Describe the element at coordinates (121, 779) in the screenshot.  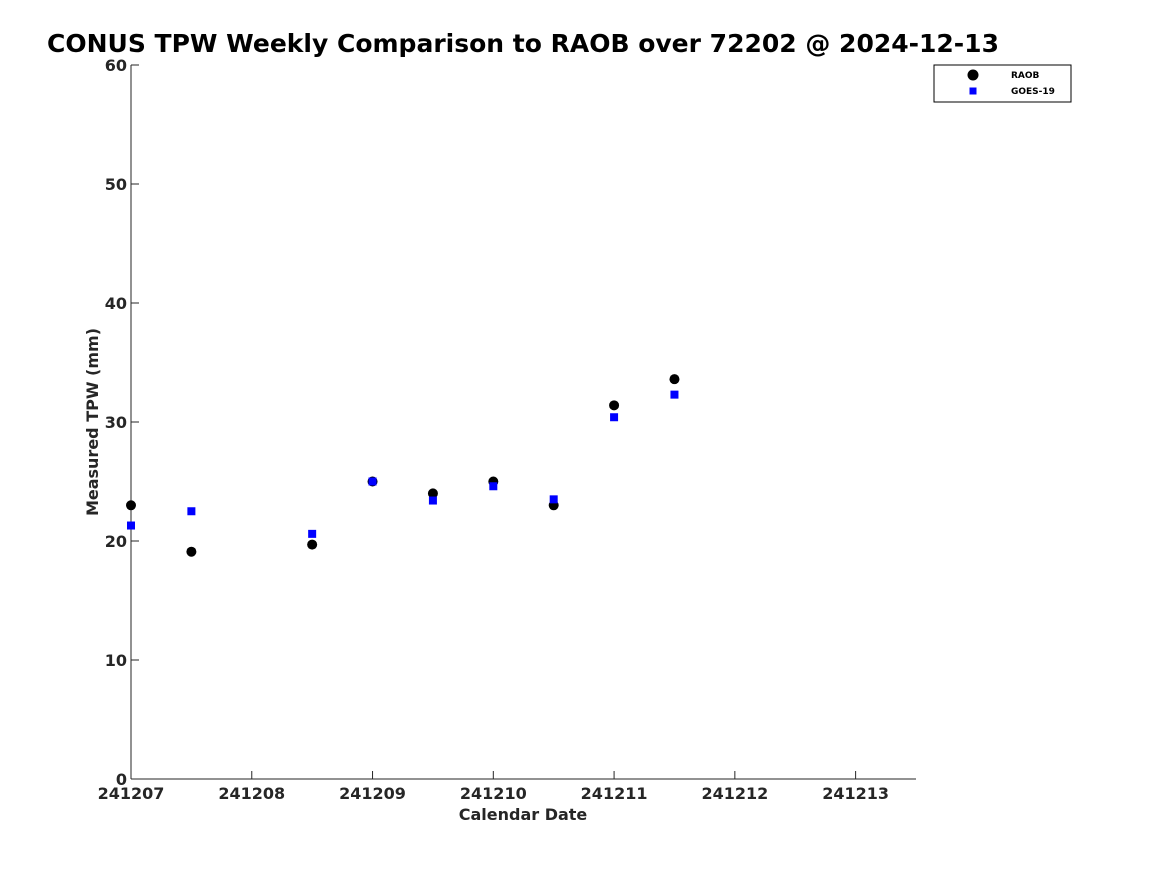
I see `y-tick-label: 0` at that location.